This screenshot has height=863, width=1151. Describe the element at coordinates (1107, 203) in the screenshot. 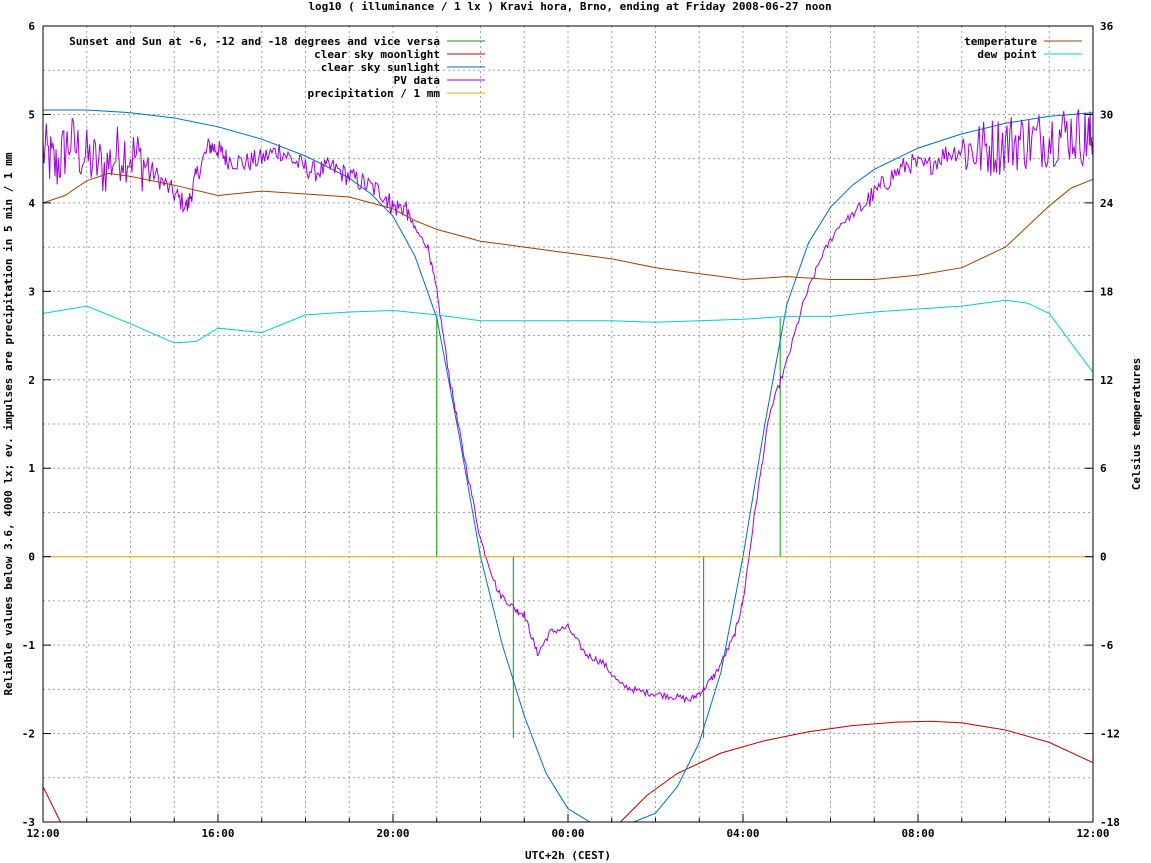

I see `y2-tick-label: 24` at that location.